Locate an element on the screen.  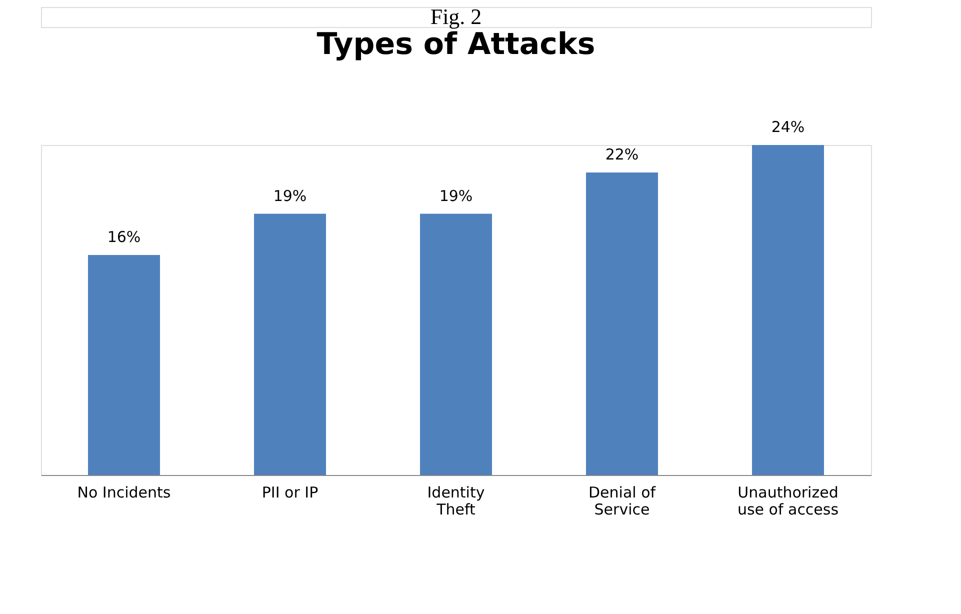
data-label: 22% is located at coordinates (622, 155).